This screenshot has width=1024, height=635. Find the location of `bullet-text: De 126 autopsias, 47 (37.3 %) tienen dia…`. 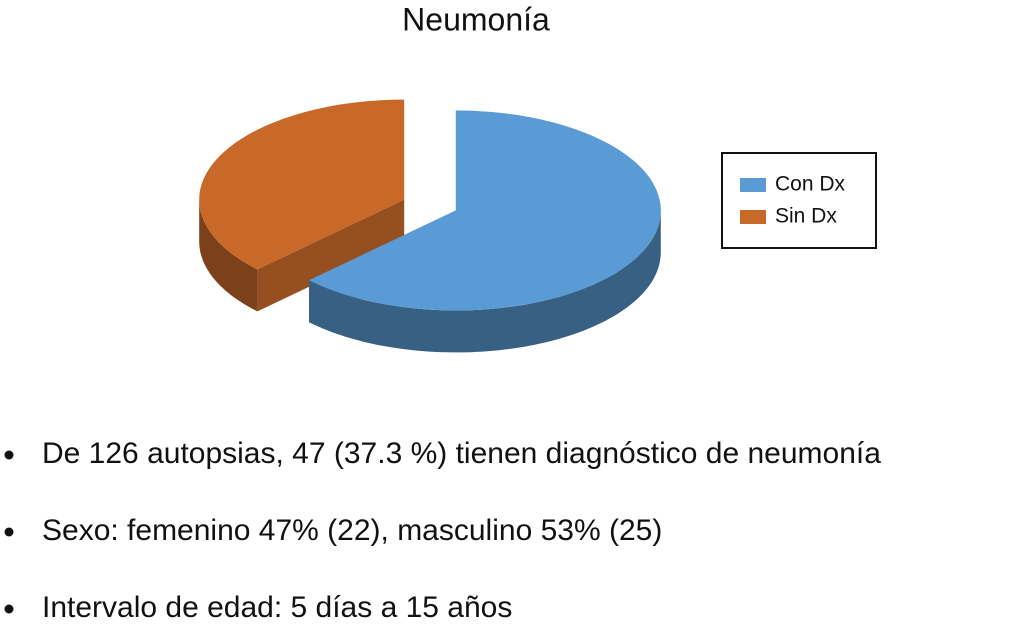

bullet-text: De 126 autopsias, 47 (37.3 %) tienen dia… is located at coordinates (461, 453).